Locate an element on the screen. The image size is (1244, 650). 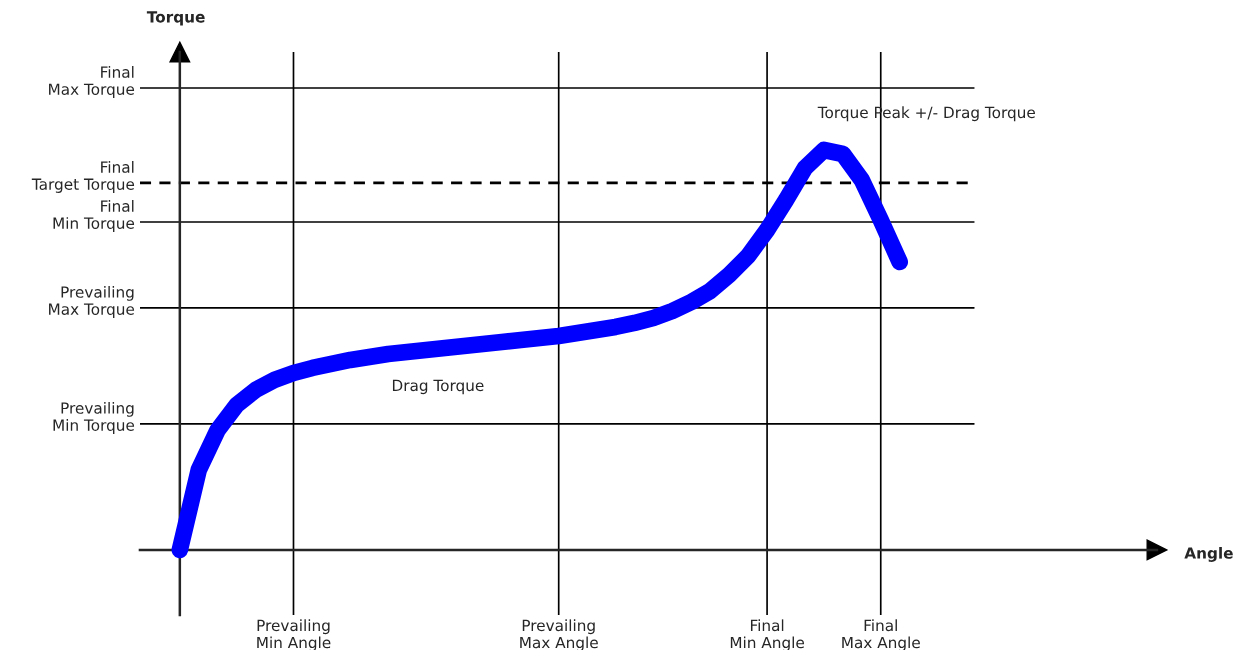
text: Angle is located at coordinates (1208, 554).